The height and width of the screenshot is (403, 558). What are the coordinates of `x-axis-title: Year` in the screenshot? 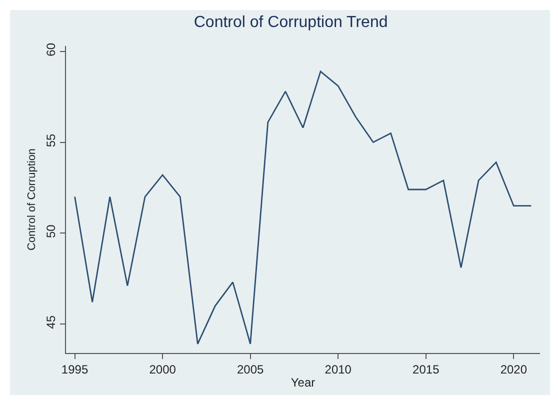 It's located at (303, 382).